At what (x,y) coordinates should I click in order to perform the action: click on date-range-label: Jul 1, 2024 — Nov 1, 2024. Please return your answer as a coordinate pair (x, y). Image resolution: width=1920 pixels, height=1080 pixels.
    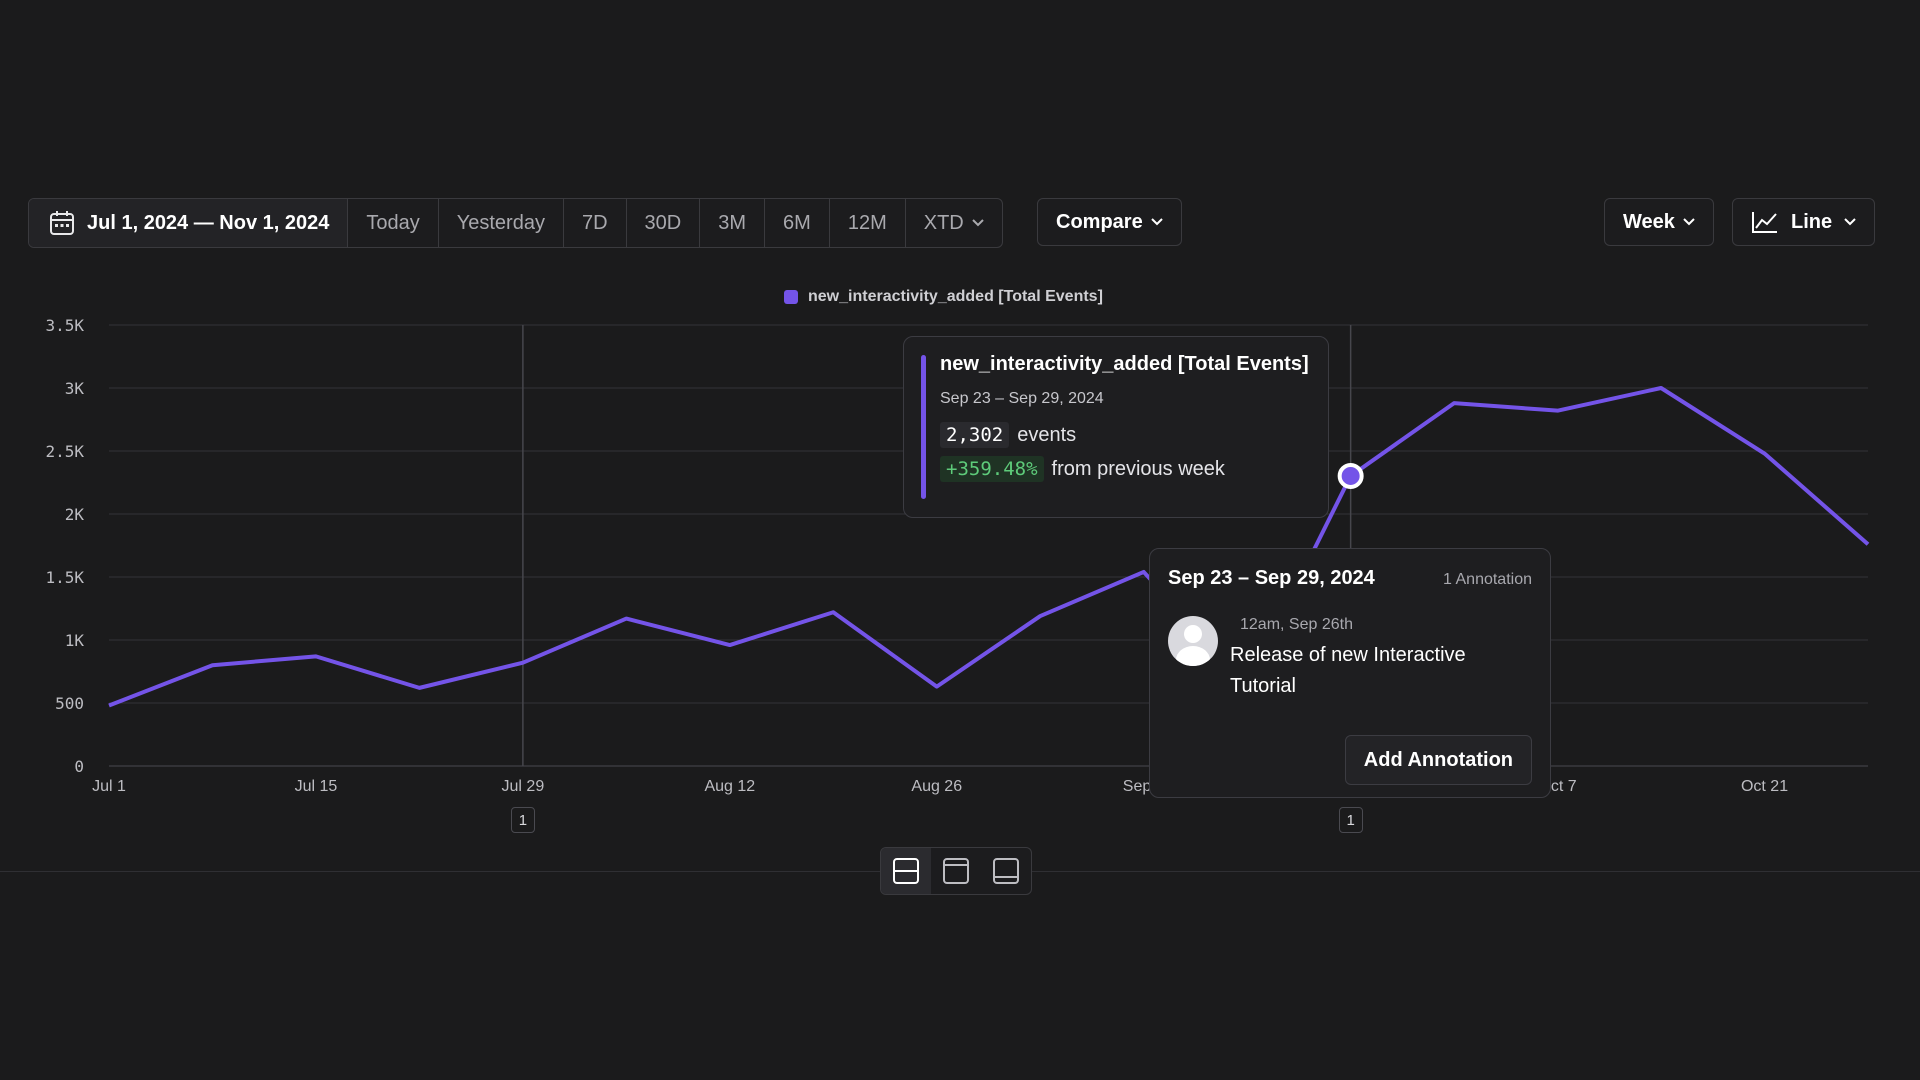
    Looking at the image, I should click on (208, 222).